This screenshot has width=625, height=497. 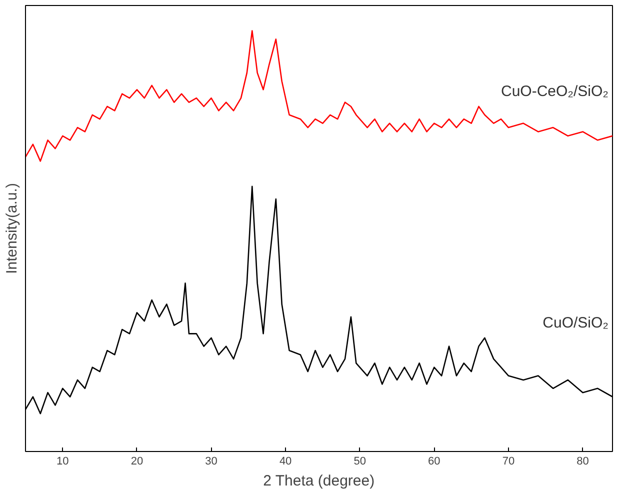 What do you see at coordinates (137, 462) in the screenshot?
I see `x-tick-label: 20` at bounding box center [137, 462].